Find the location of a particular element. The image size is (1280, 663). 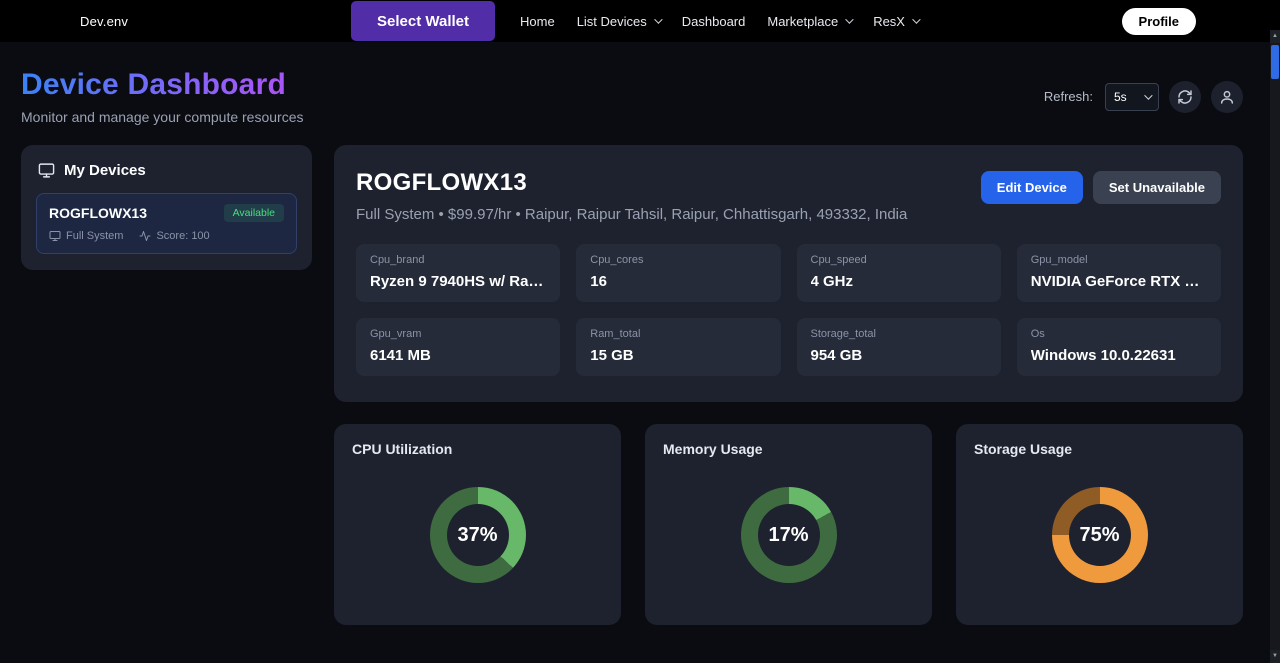

device-score: Score: 100 is located at coordinates (174, 236).